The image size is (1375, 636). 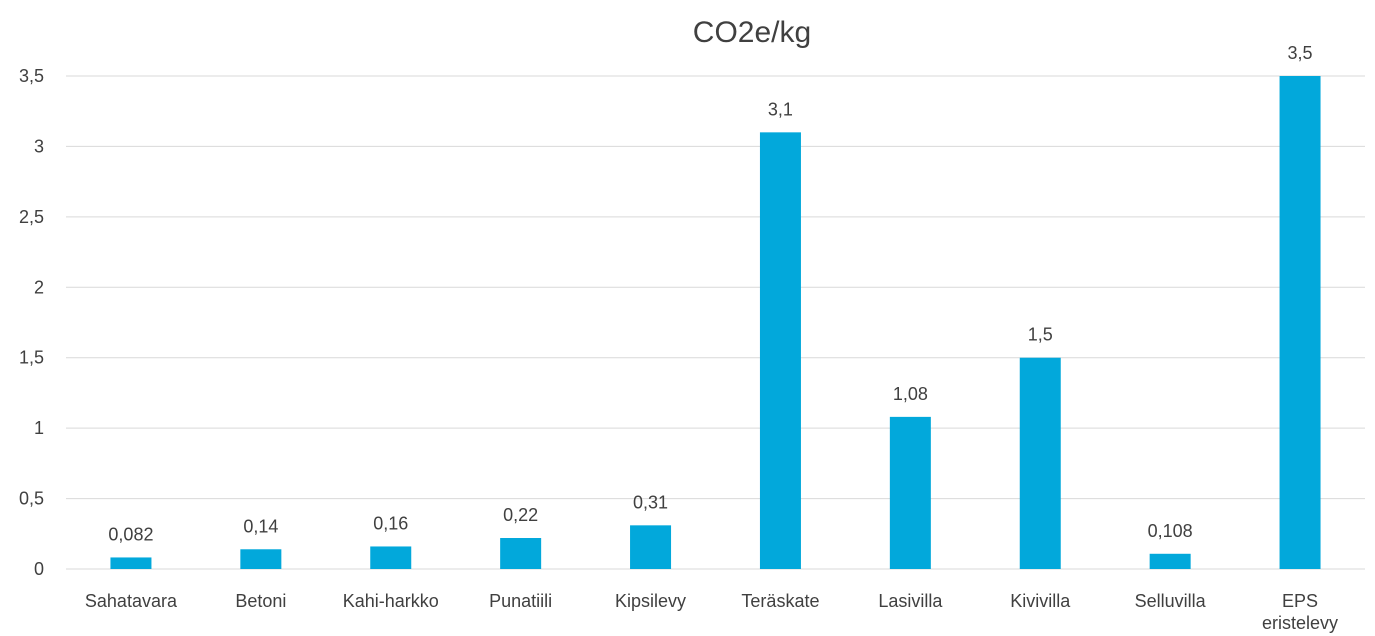 I want to click on data-label: 1,08, so click(x=910, y=394).